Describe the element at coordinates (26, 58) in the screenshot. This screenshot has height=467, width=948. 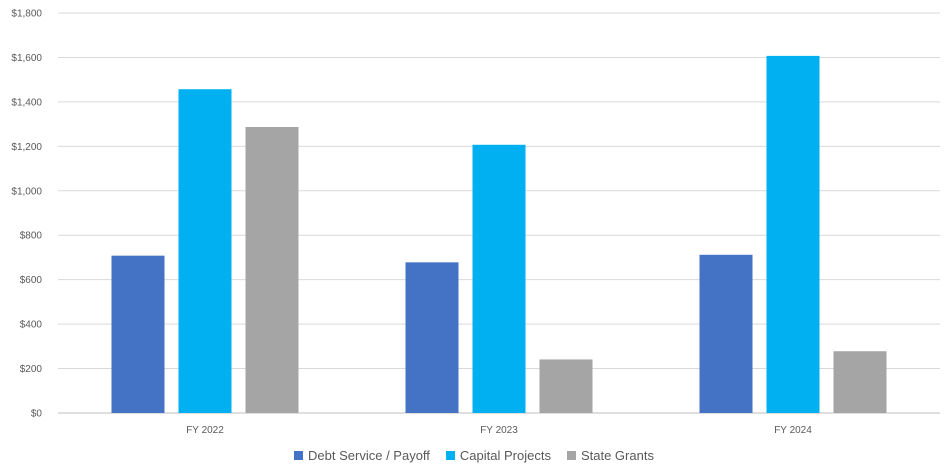
I see `y-tick-label: $1,600` at that location.